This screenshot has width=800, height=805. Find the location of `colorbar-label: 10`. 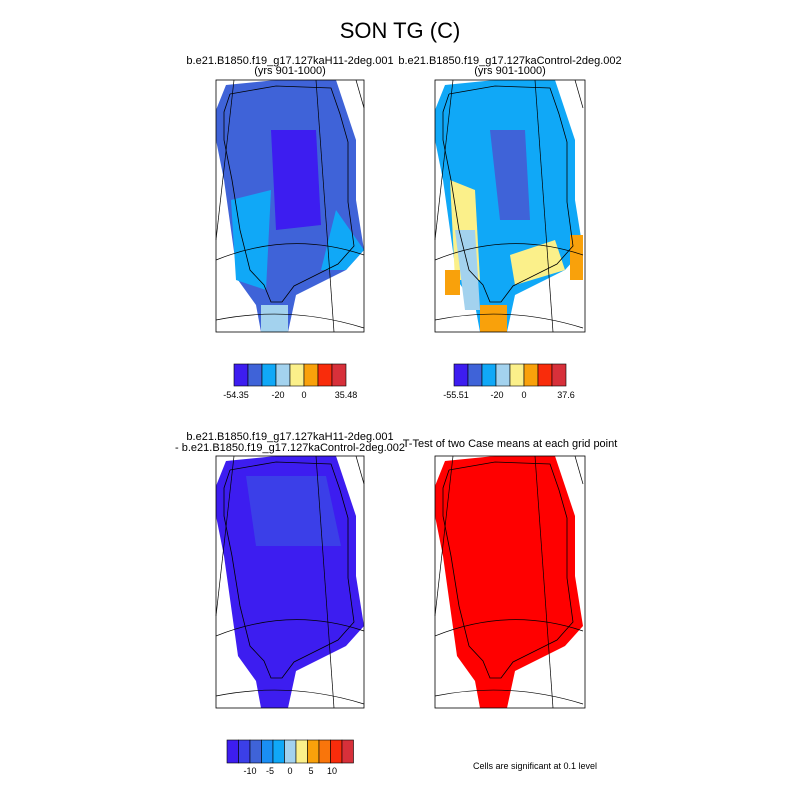

colorbar-label: 10 is located at coordinates (332, 771).